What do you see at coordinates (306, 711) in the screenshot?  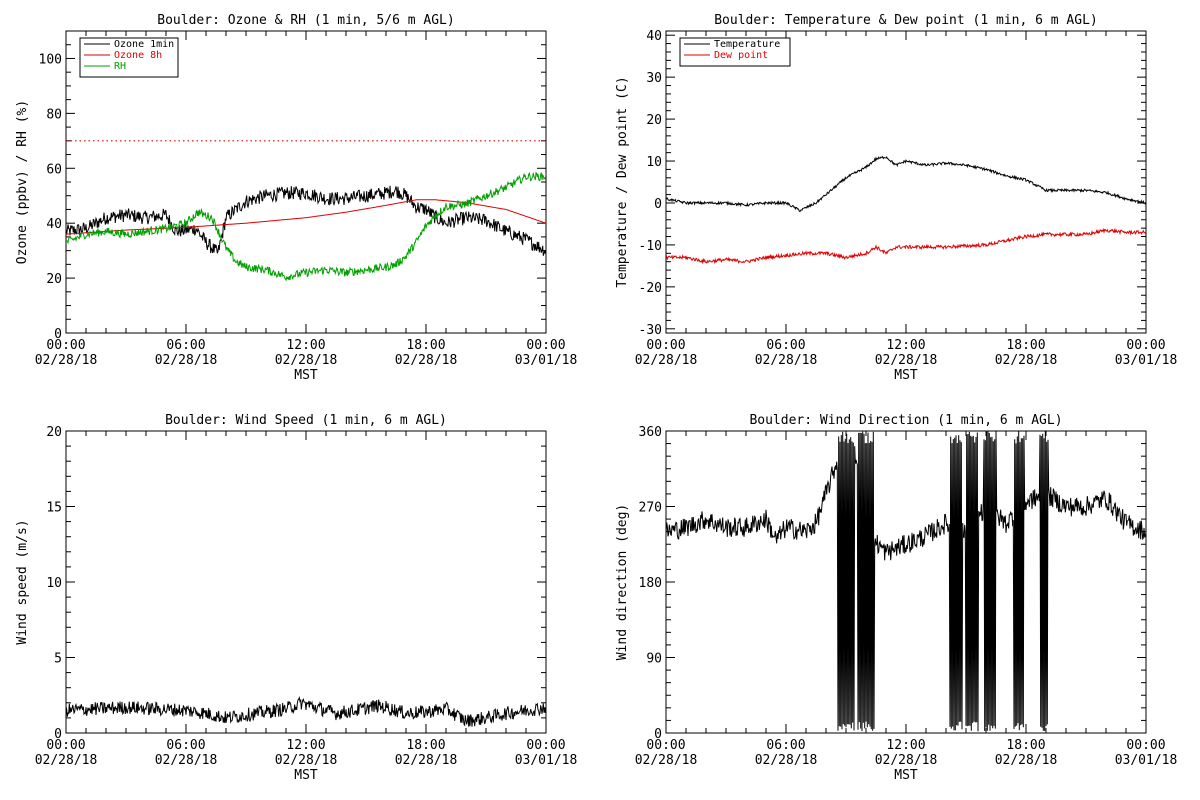 I see `series-line-wspd` at bounding box center [306, 711].